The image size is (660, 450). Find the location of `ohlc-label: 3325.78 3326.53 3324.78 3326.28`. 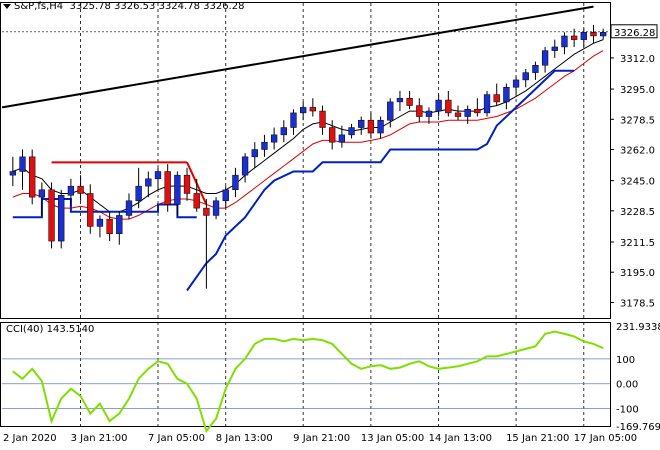

ohlc-label: 3325.78 3326.53 3324.78 3326.28 is located at coordinates (157, 6).